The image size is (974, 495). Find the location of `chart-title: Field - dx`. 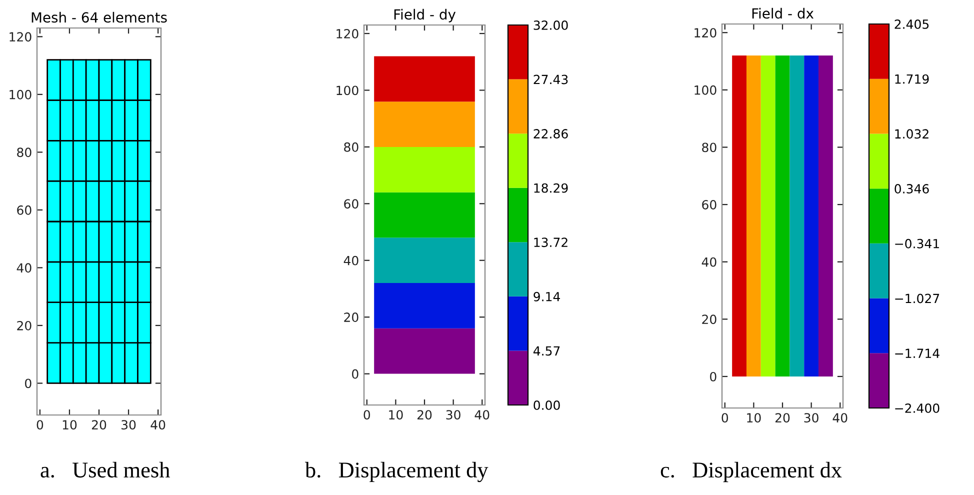

chart-title: Field - dx is located at coordinates (783, 13).